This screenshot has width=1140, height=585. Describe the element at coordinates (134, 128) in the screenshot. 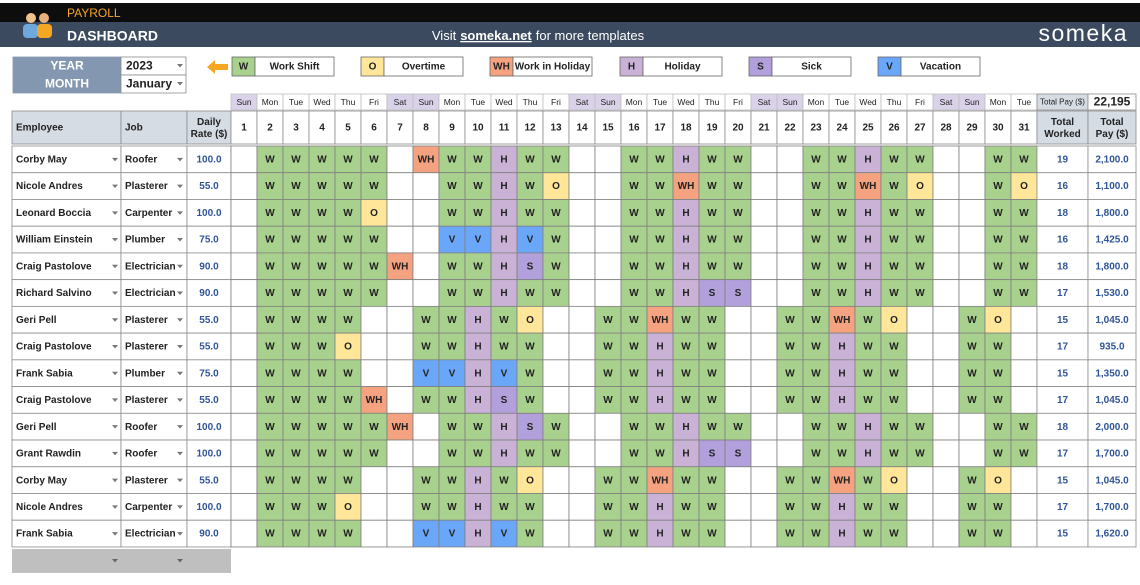

I see `column-header: Job` at that location.